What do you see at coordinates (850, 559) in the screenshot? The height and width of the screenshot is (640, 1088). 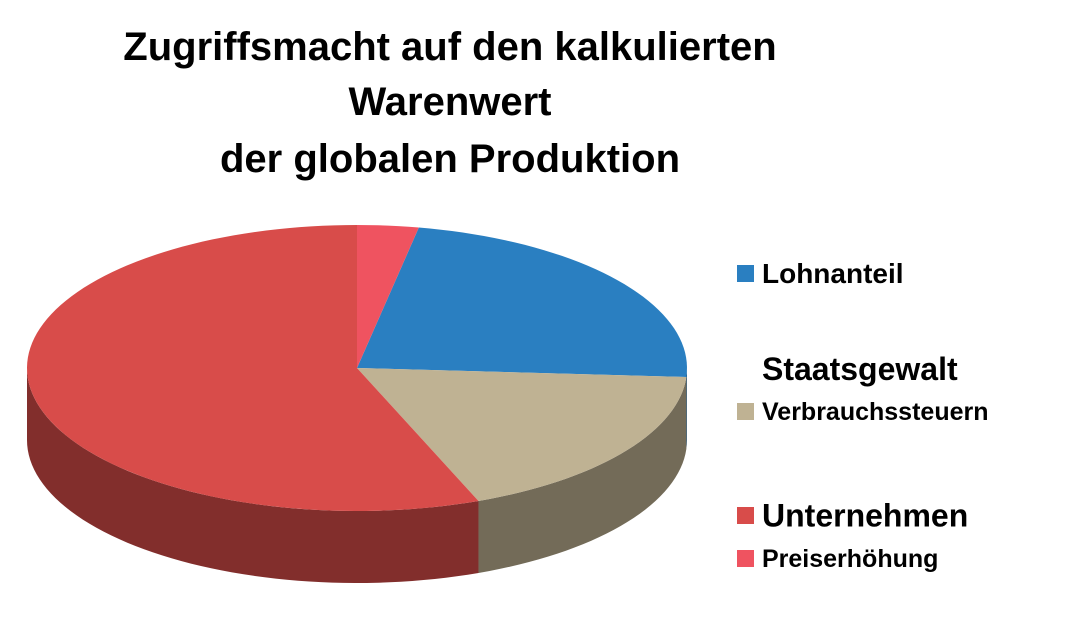 I see `legend-label: Preiserhöhung` at bounding box center [850, 559].